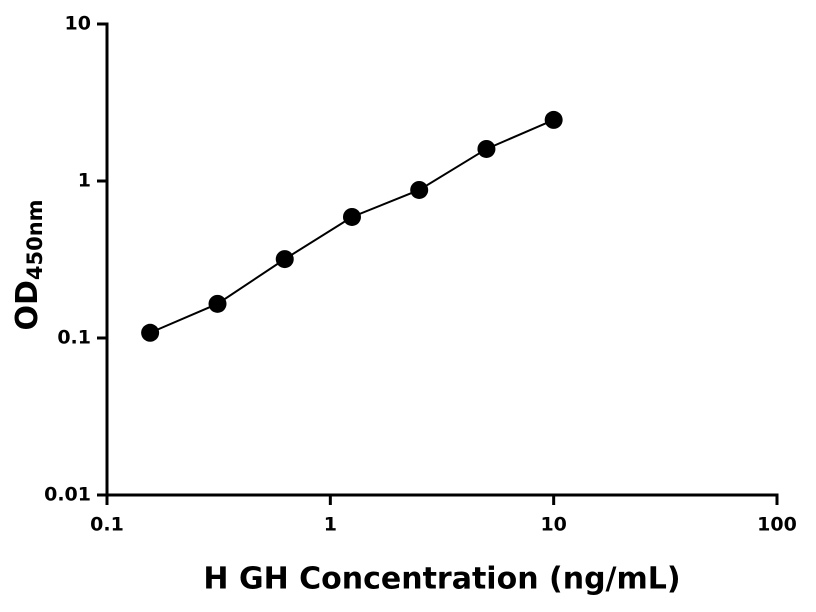 Image resolution: width=816 pixels, height=612 pixels. What do you see at coordinates (330, 525) in the screenshot?
I see `x-tick-label: 1` at bounding box center [330, 525].